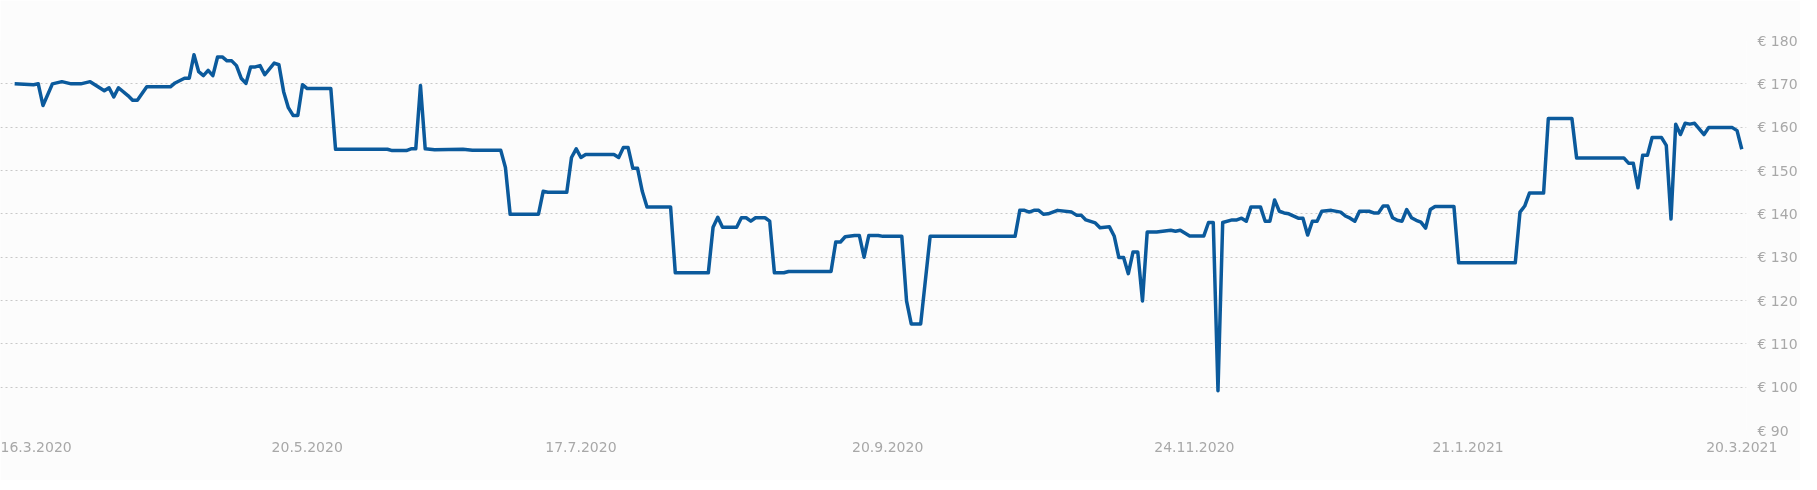 This screenshot has width=1817, height=490. What do you see at coordinates (307, 446) in the screenshot?
I see `x-tick-label: 20.5.2020` at bounding box center [307, 446].